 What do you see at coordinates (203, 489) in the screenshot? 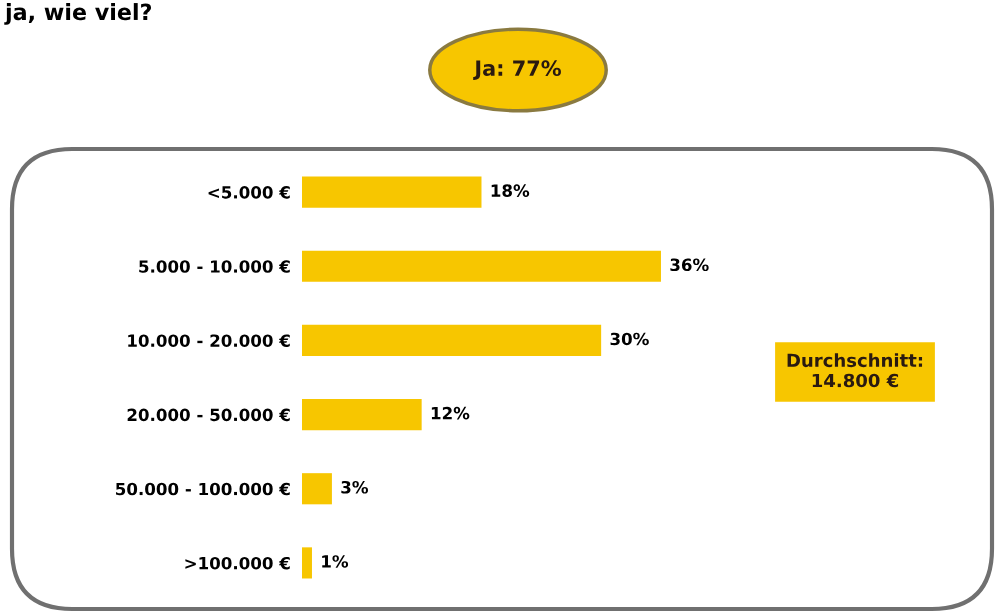
I see `y-tick-label: 50.000 - 100.000 €` at bounding box center [203, 489].